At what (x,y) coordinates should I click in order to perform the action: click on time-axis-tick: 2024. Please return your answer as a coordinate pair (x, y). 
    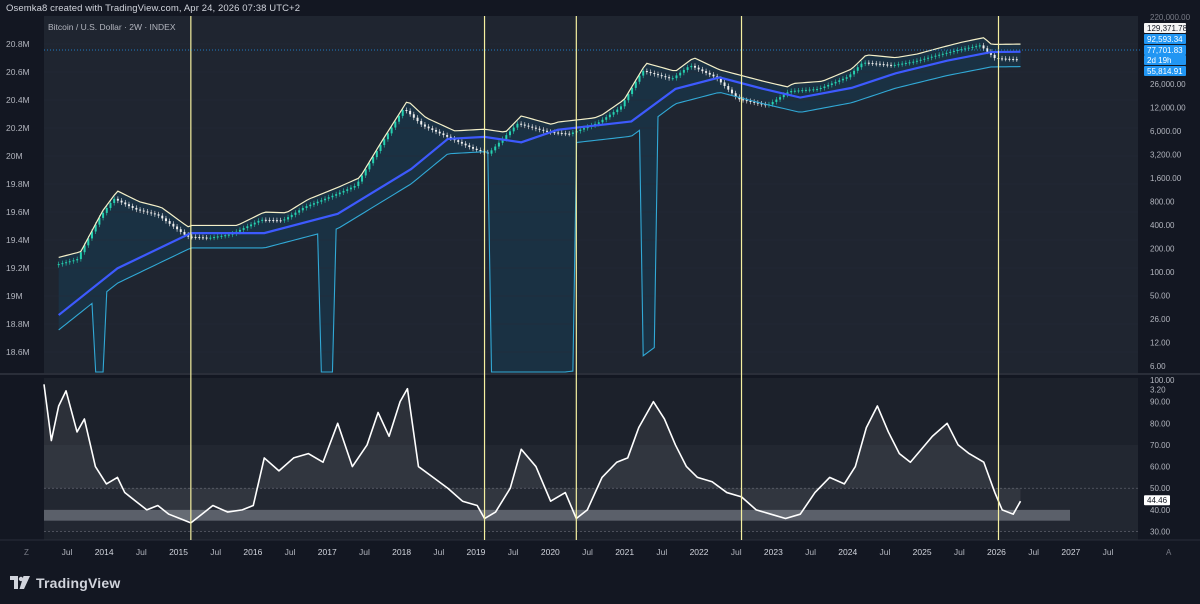
    Looking at the image, I should click on (847, 552).